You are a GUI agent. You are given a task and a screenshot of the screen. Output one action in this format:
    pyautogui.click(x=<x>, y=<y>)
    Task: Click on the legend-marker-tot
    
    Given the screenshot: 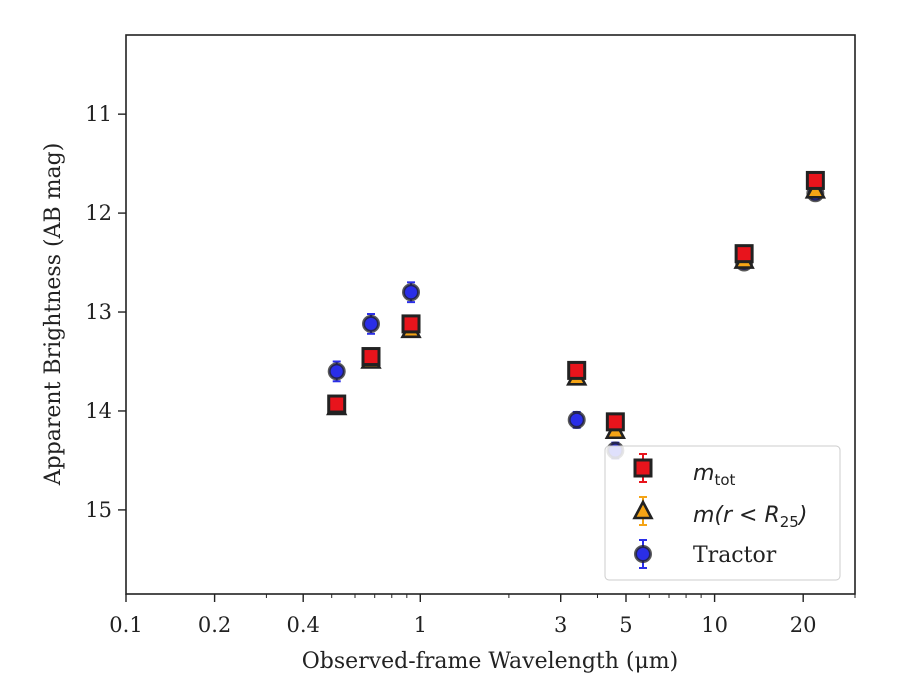 What is the action you would take?
    pyautogui.click(x=643, y=468)
    